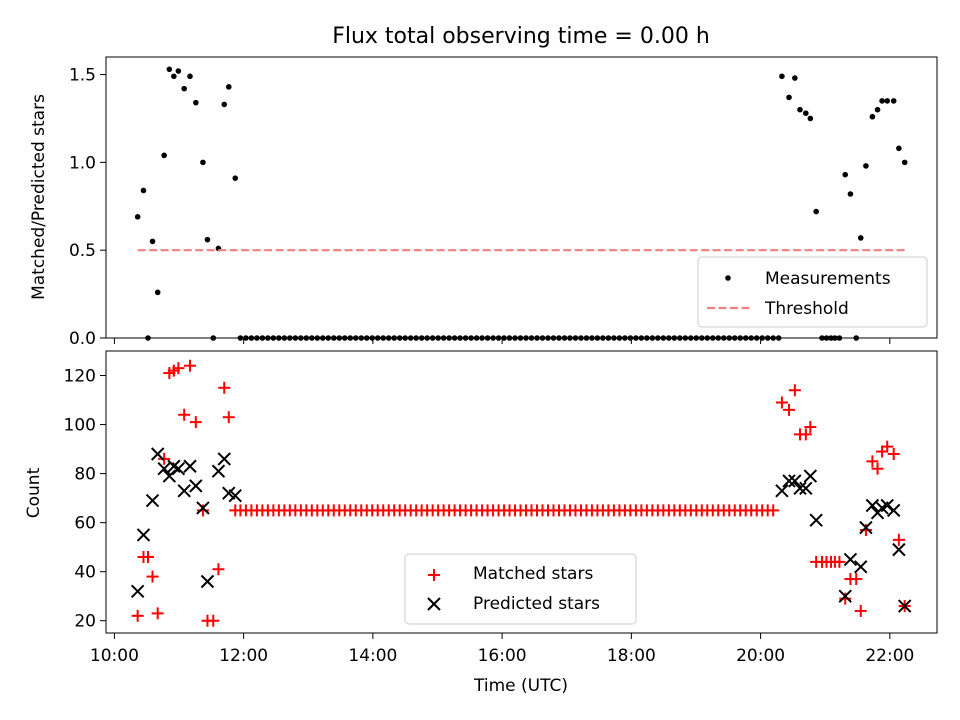 This screenshot has height=720, width=960. Describe the element at coordinates (82, 76) in the screenshot. I see `top-y-tick-label: 1.5` at that location.